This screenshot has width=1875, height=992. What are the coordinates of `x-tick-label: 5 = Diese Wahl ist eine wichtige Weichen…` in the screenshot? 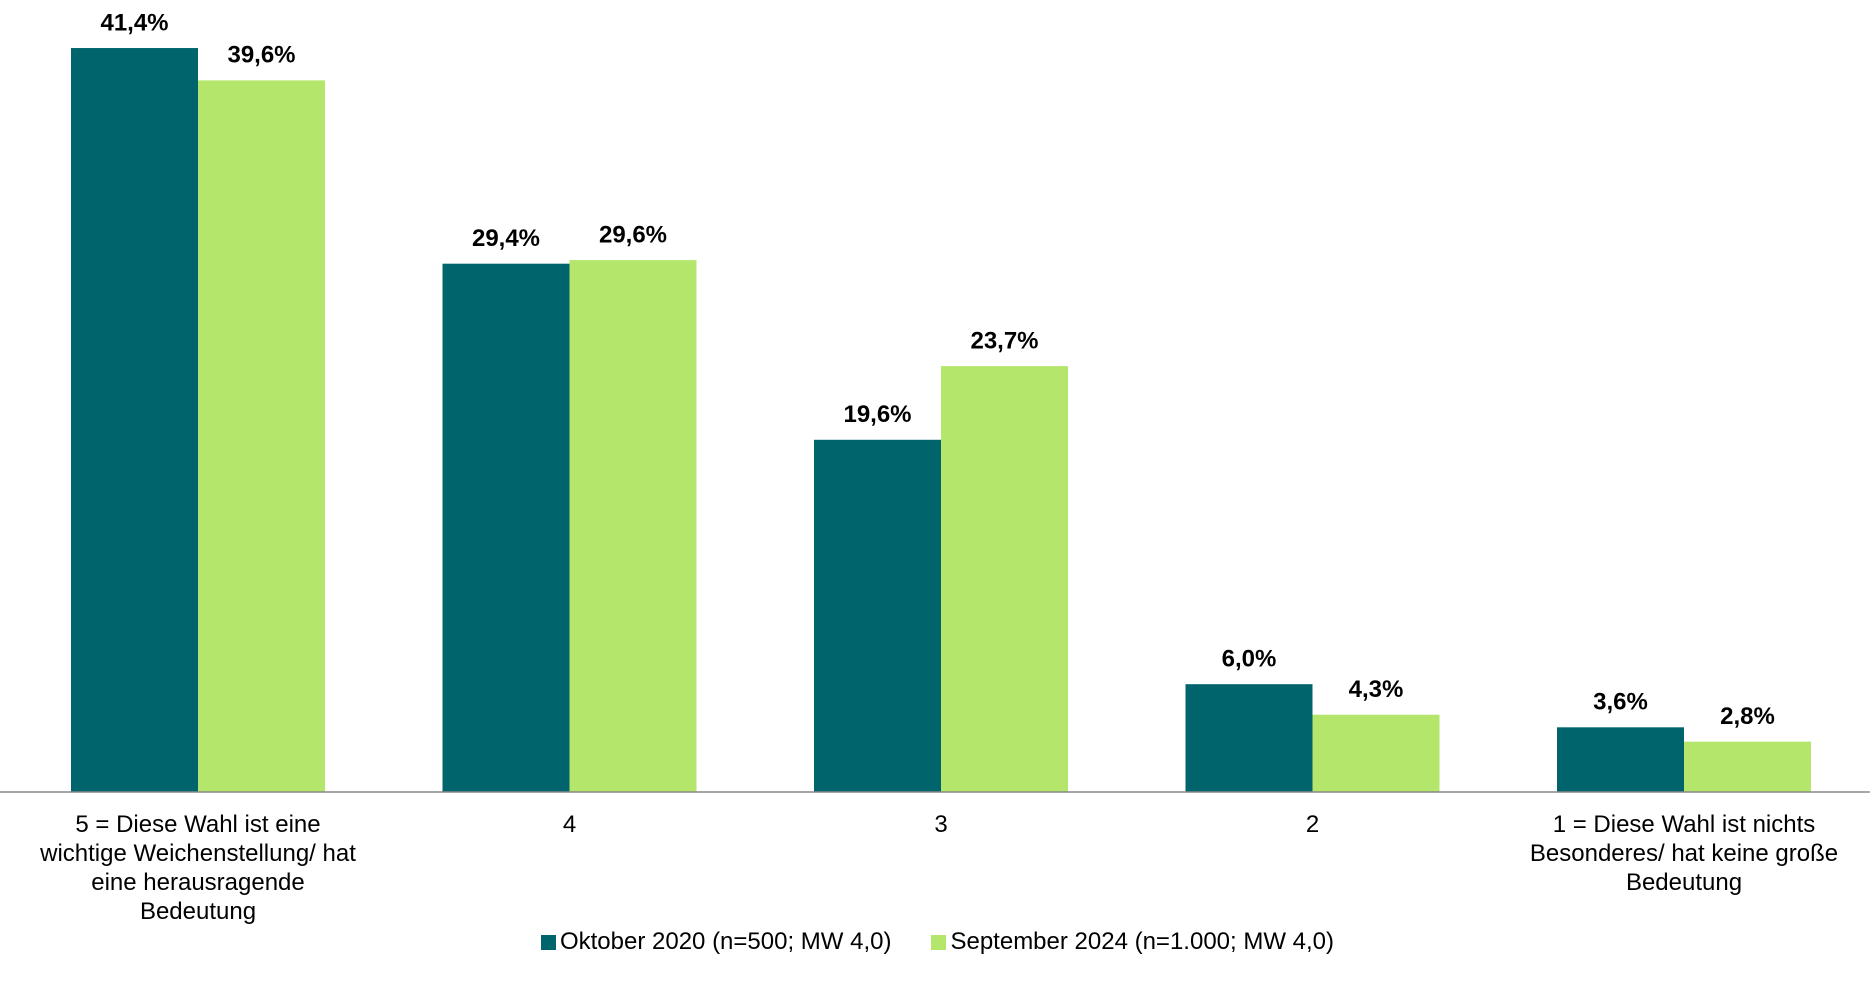 It's located at (198, 868).